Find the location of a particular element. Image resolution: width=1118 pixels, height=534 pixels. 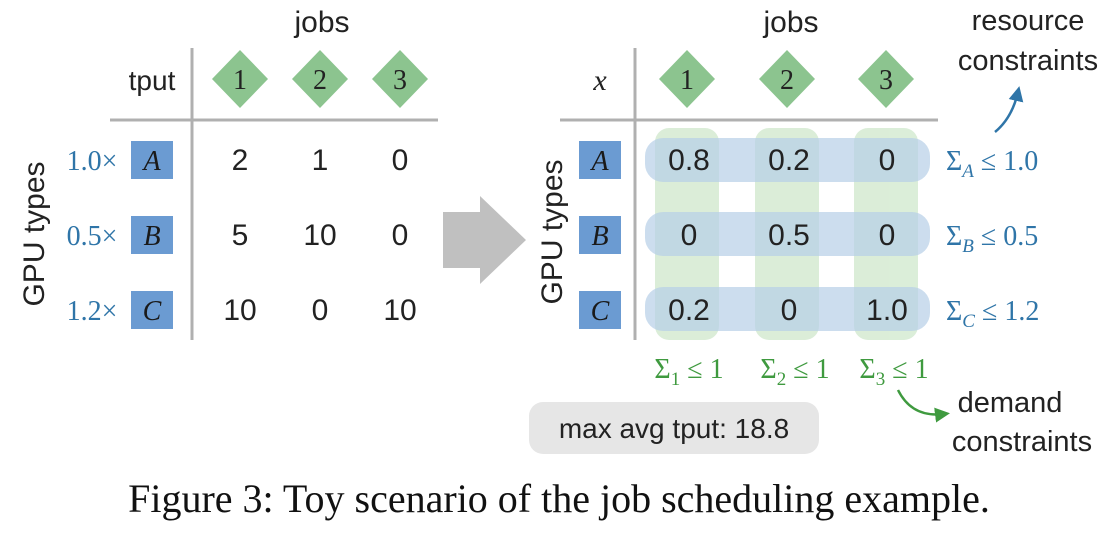

gpu-multiplier-c: 1.2× is located at coordinates (92, 311).